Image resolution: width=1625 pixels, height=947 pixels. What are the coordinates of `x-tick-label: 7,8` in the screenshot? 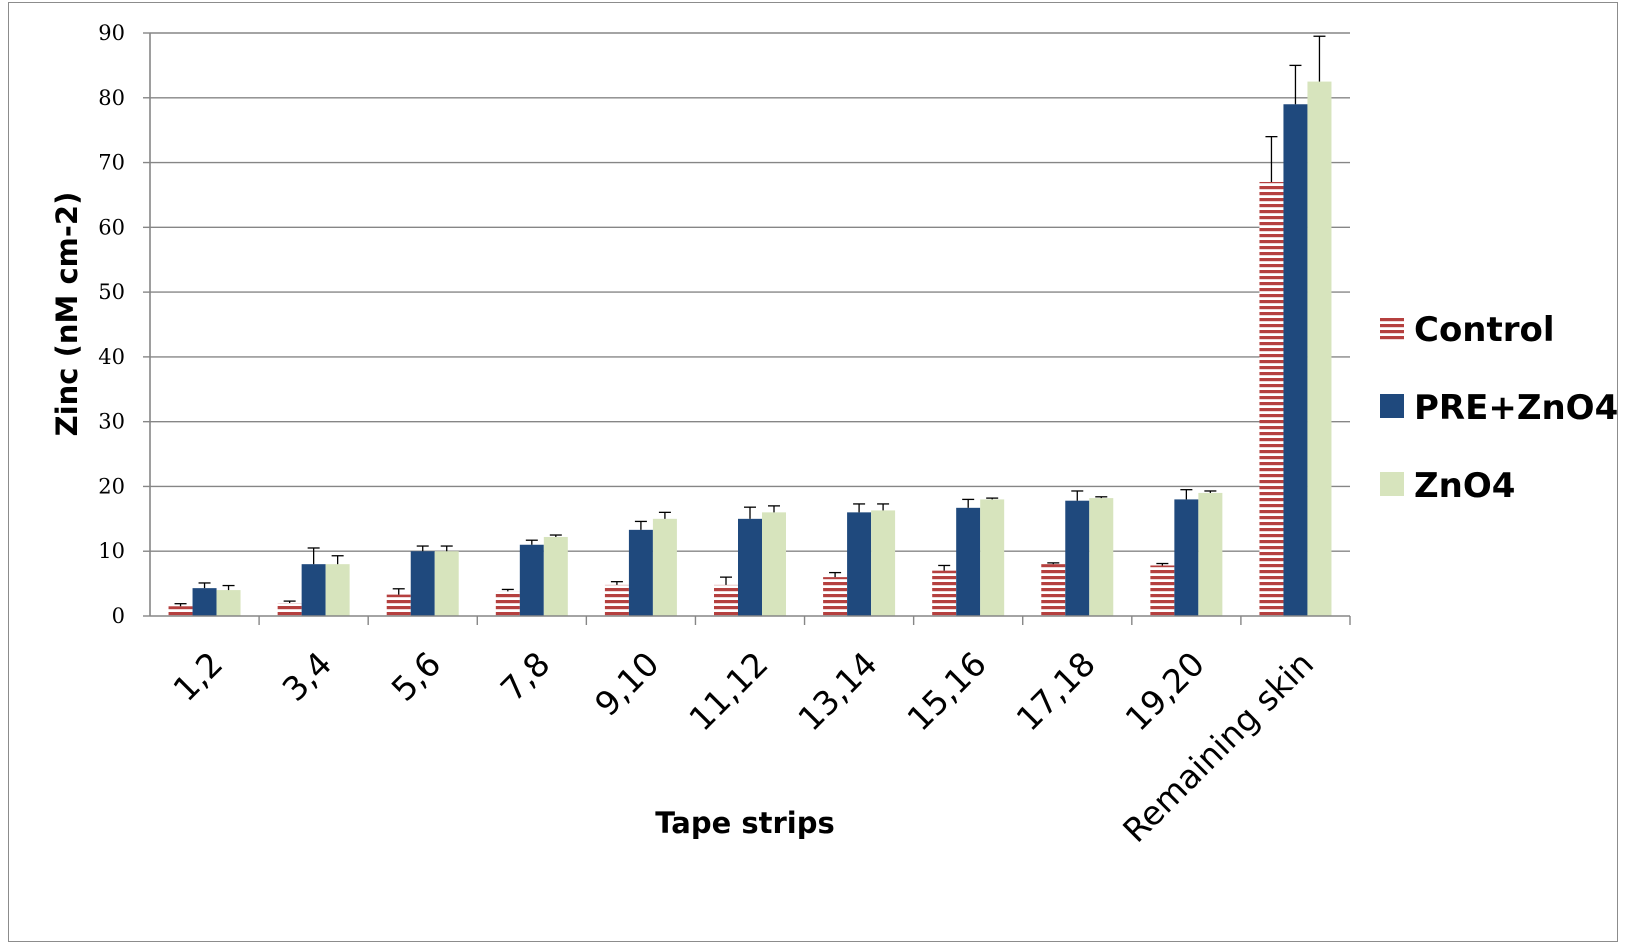 It's located at (525, 676).